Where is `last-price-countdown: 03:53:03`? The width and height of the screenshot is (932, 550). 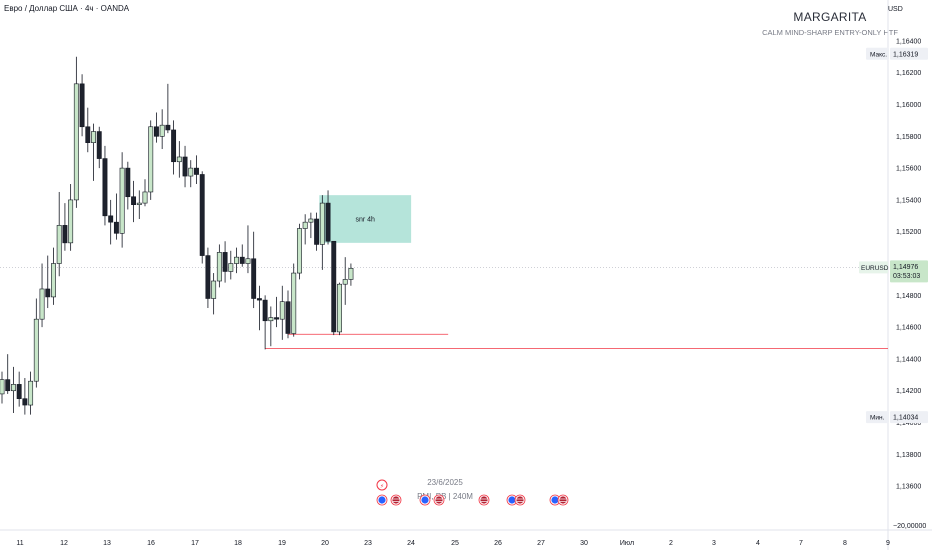
last-price-countdown: 03:53:03 is located at coordinates (906, 276).